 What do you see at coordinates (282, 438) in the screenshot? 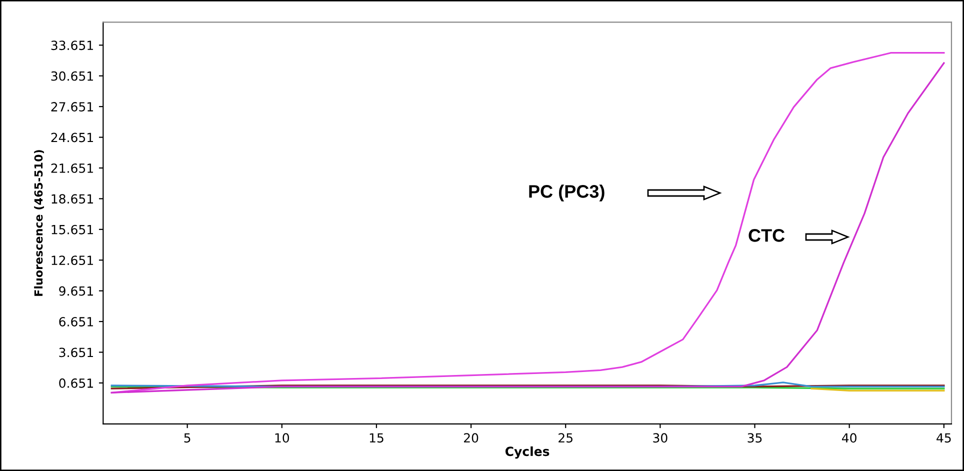
I see `x-tick-label: 10` at bounding box center [282, 438].